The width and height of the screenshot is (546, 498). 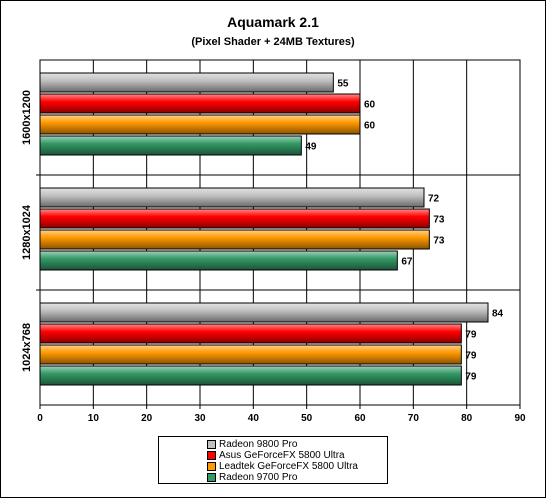 What do you see at coordinates (520, 418) in the screenshot?
I see `x-tick-label: 90` at bounding box center [520, 418].